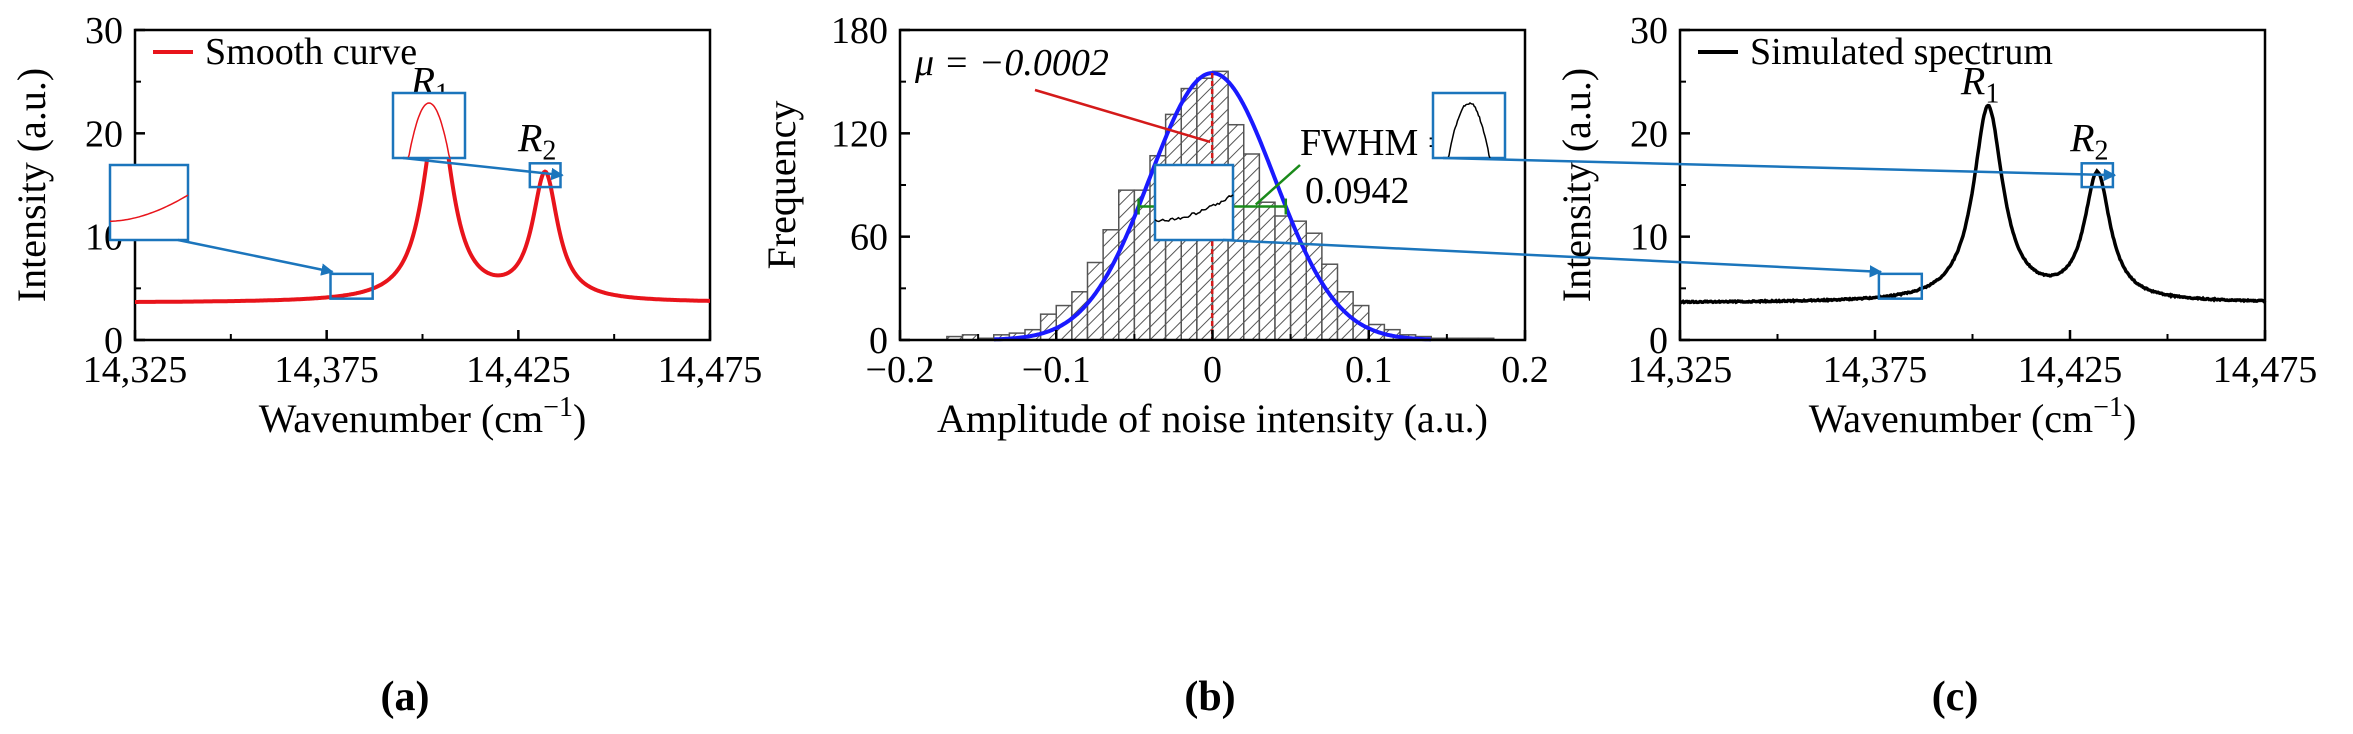  I want to click on fwhm-annotation-leader, so click(1277, 185).